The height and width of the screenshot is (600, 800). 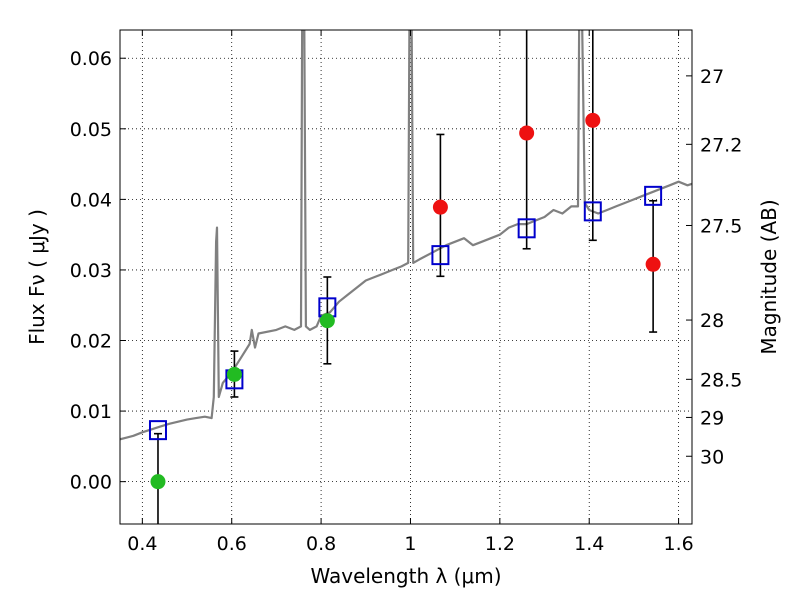 What do you see at coordinates (721, 380) in the screenshot?
I see `y2-tick-label: 28.5` at bounding box center [721, 380].